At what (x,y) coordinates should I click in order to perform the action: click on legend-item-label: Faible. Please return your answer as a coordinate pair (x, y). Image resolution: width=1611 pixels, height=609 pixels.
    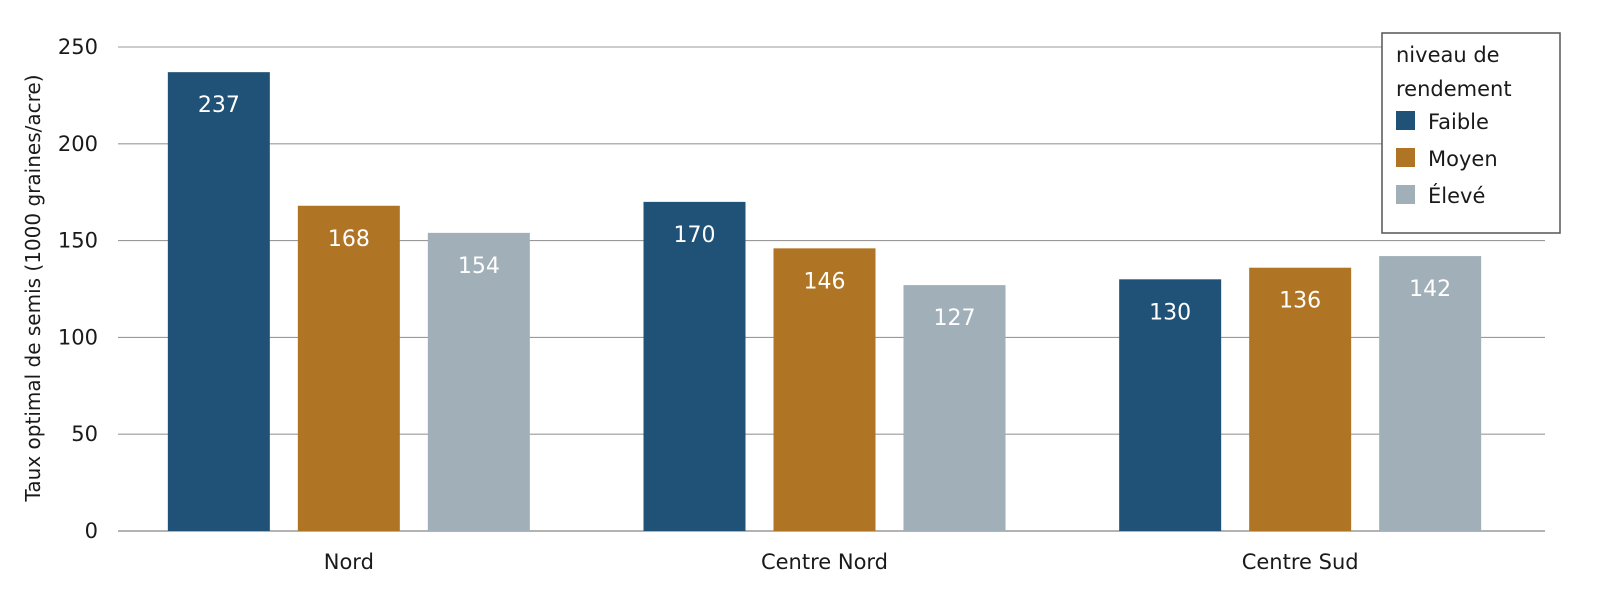
    Looking at the image, I should click on (1458, 122).